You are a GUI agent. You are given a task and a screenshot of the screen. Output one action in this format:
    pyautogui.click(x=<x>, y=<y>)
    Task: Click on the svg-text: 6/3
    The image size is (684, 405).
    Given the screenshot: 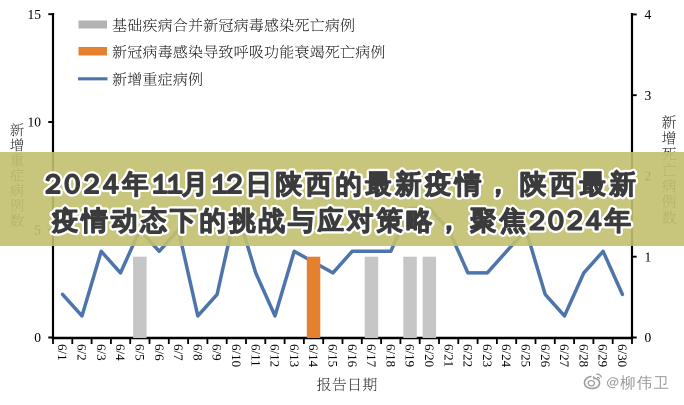 What is the action you would take?
    pyautogui.click(x=101, y=352)
    